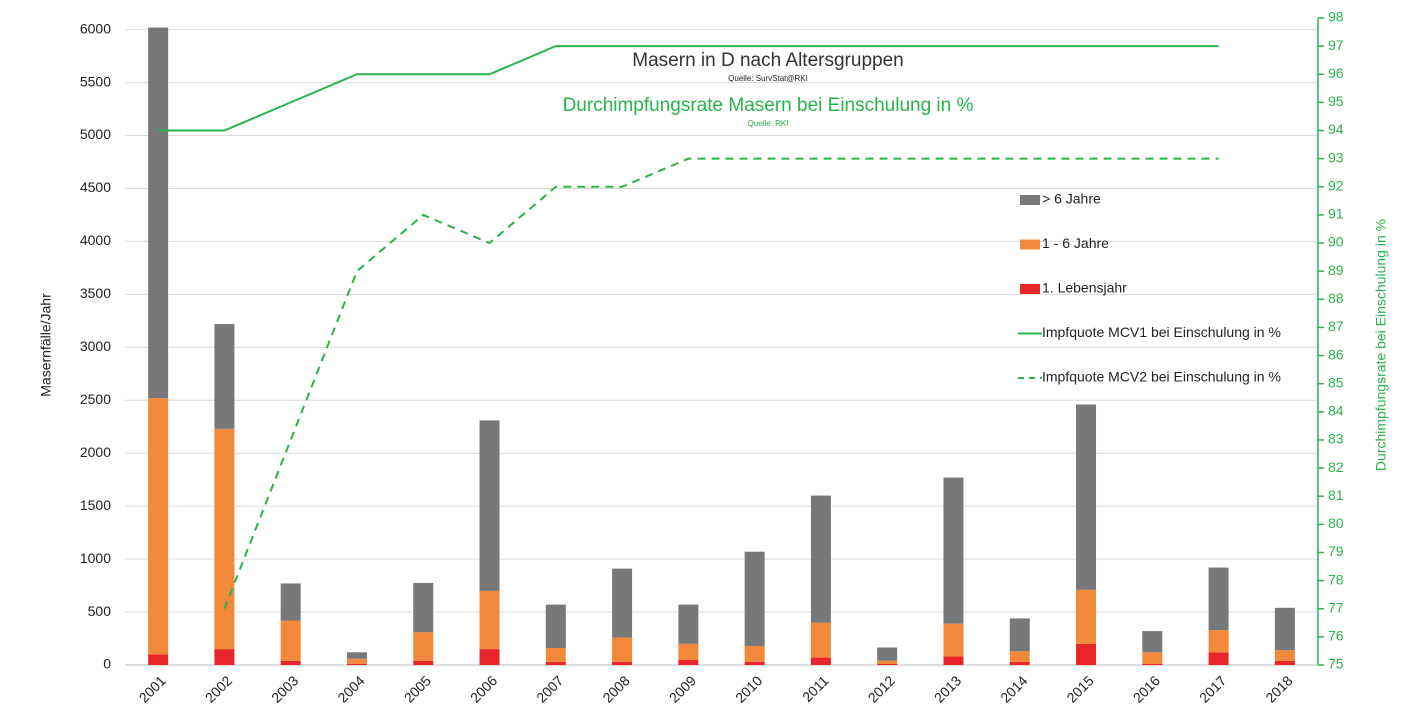  I want to click on y2-tick-label: 95, so click(1336, 101).